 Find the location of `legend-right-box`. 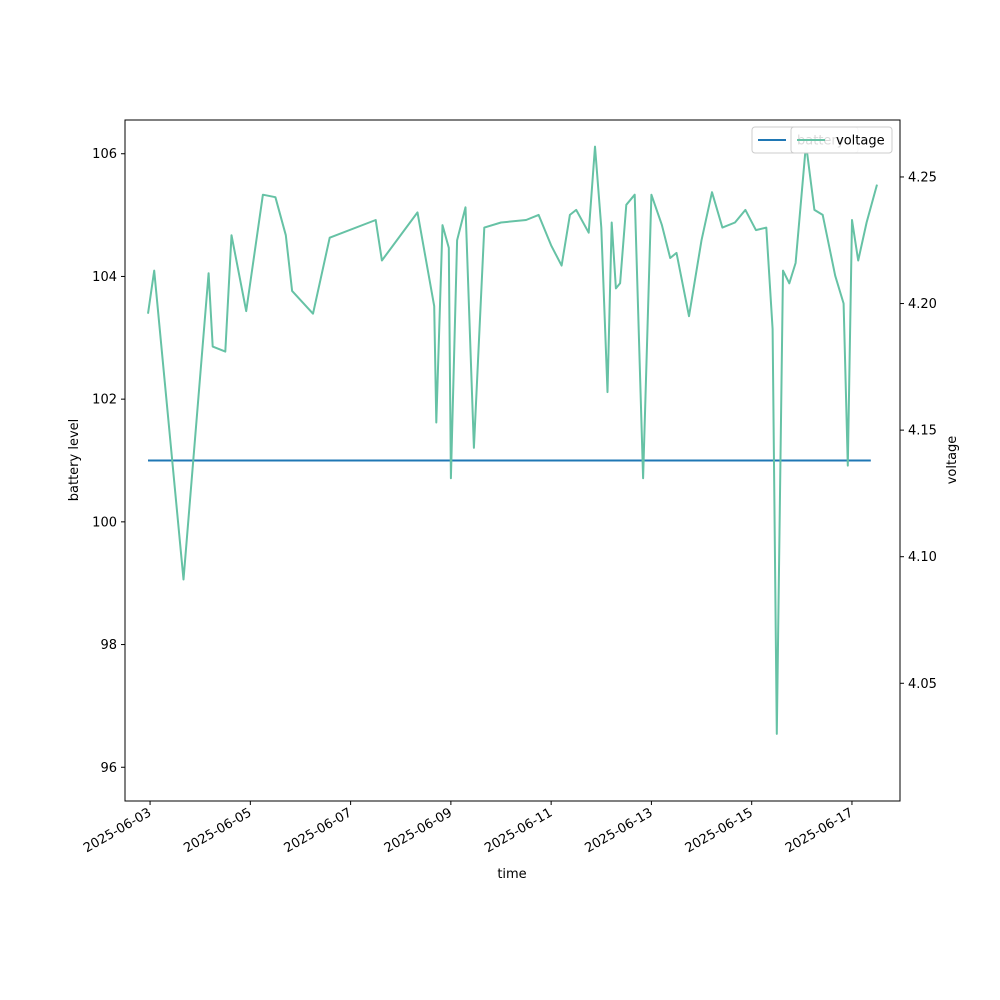

legend-right-box is located at coordinates (841, 140).